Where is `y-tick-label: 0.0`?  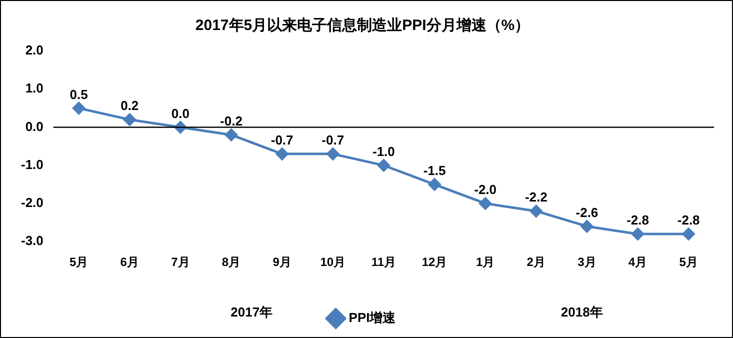
y-tick-label: 0.0 is located at coordinates (34, 126).